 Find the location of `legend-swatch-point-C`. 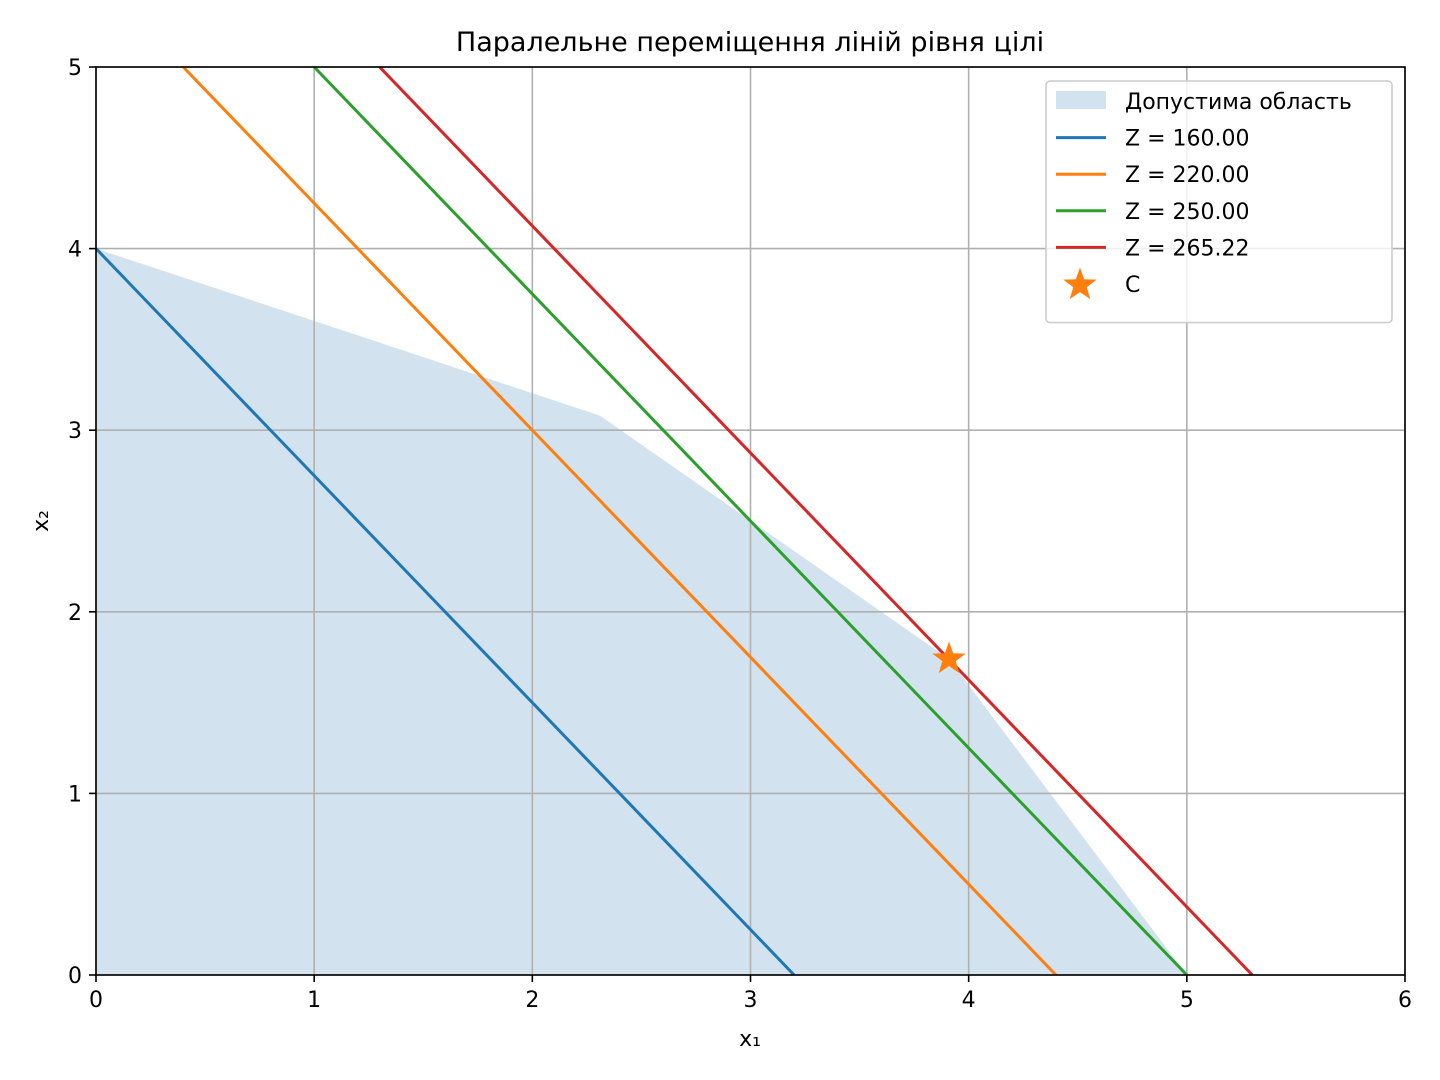

legend-swatch-point-C is located at coordinates (1080, 283).